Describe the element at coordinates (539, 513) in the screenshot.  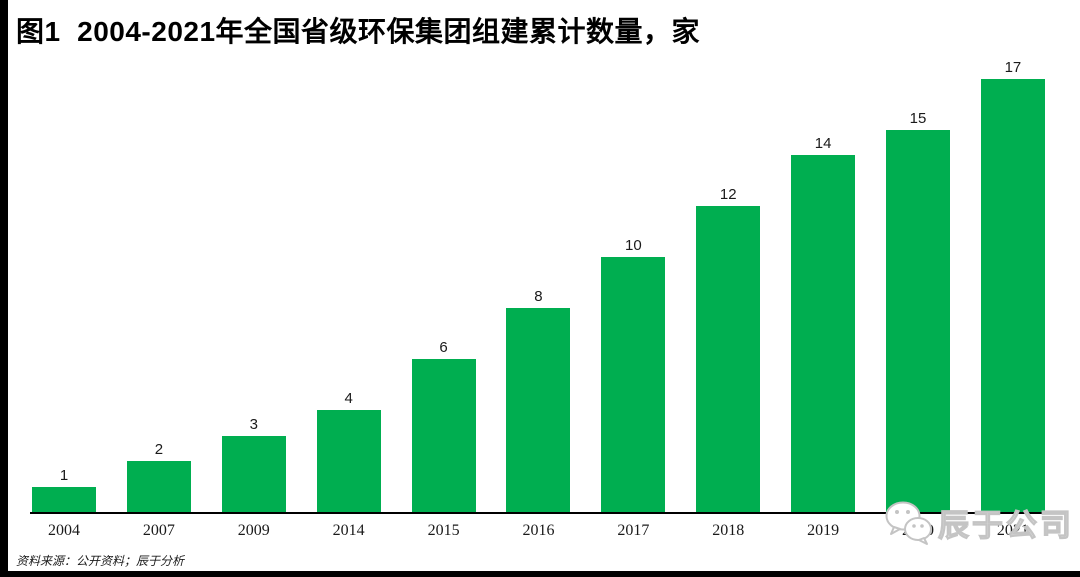
I see `x-axis-line` at that location.